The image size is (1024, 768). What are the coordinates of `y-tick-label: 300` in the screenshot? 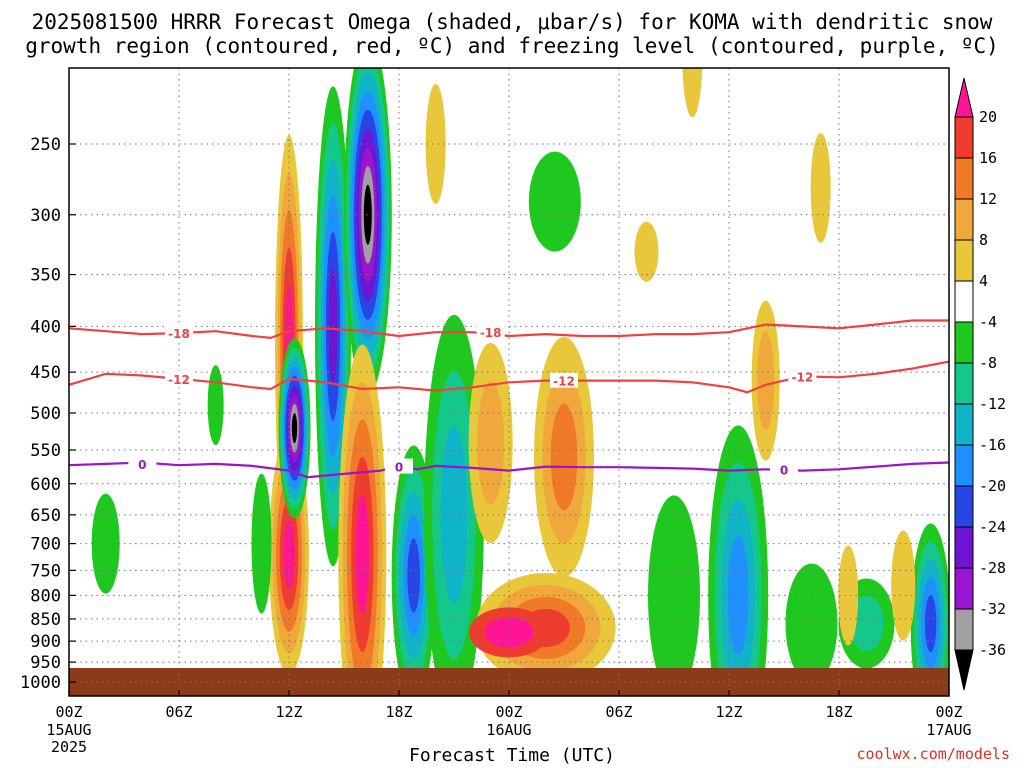 It's located at (45, 216).